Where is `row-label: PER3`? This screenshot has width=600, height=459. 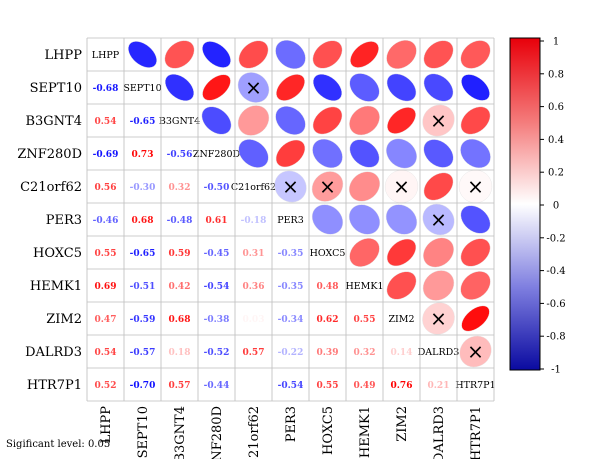 row-label: PER3 is located at coordinates (64, 220).